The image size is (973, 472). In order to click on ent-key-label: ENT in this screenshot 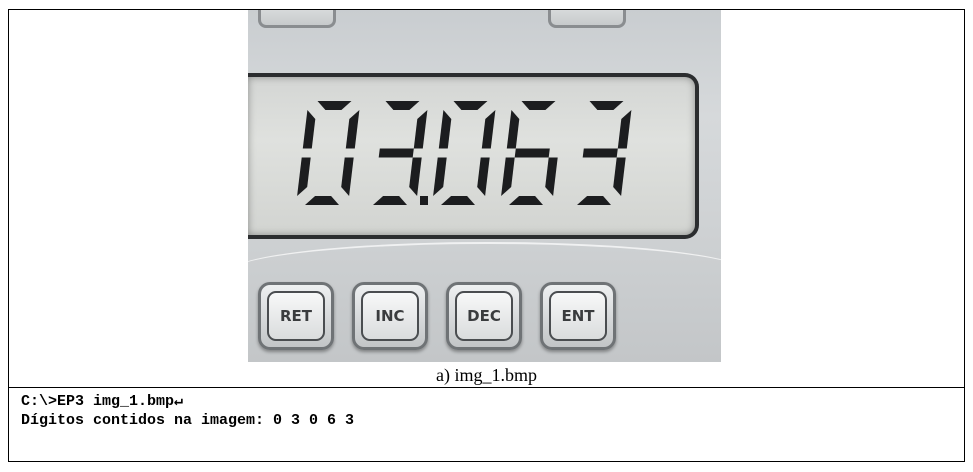, I will do `click(578, 316)`.